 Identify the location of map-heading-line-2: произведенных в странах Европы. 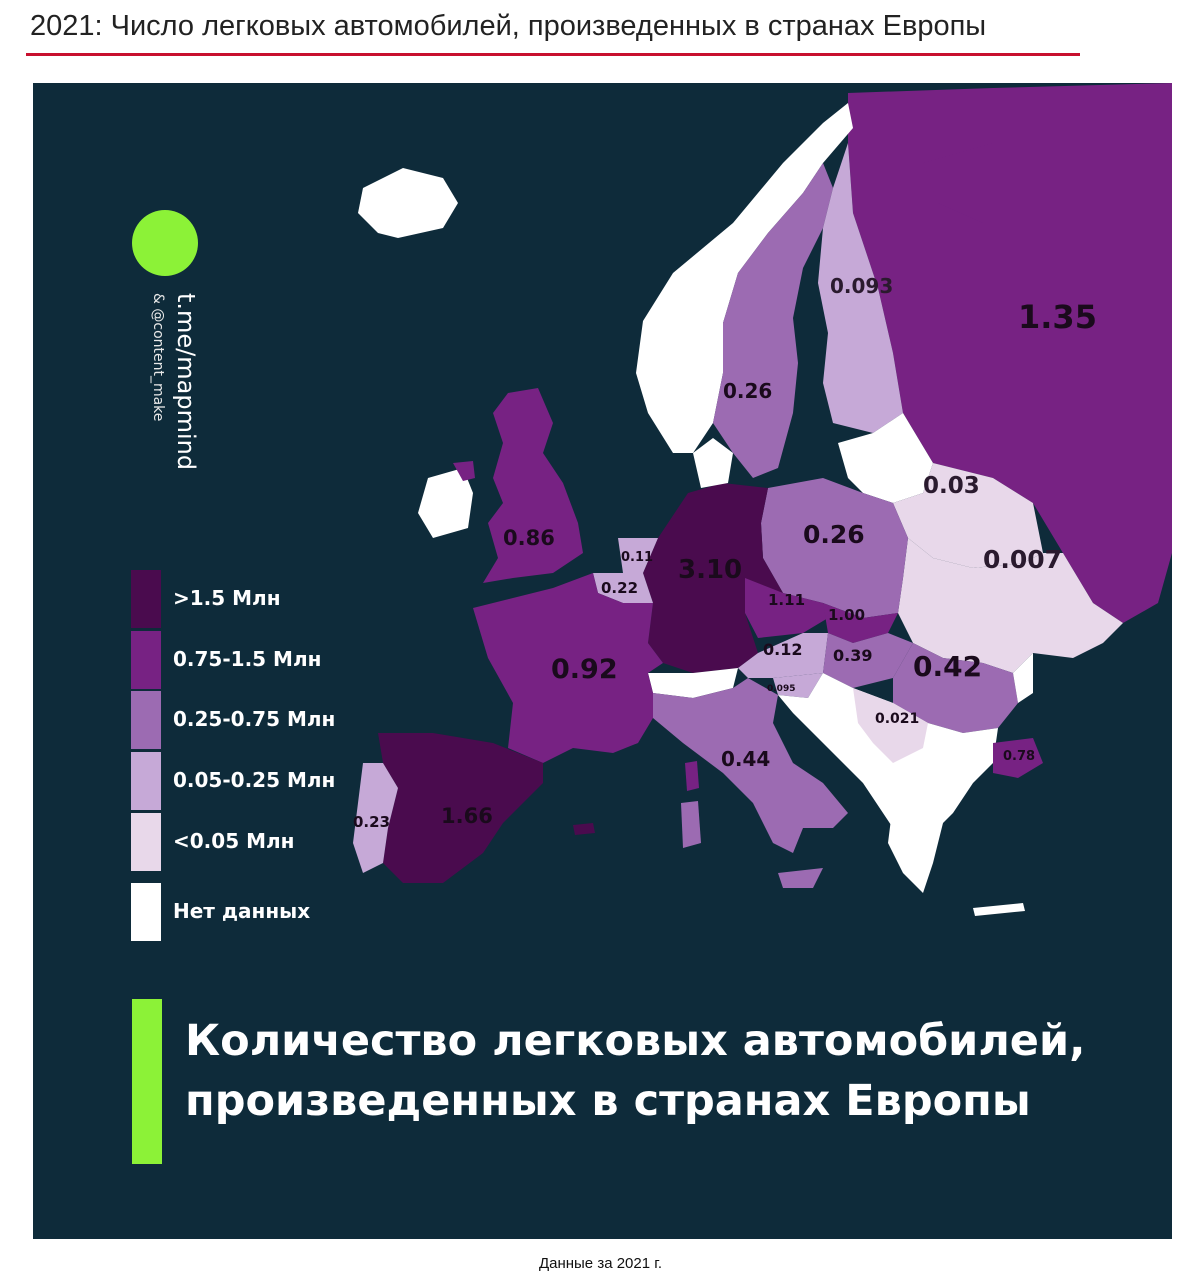
(608, 1101).